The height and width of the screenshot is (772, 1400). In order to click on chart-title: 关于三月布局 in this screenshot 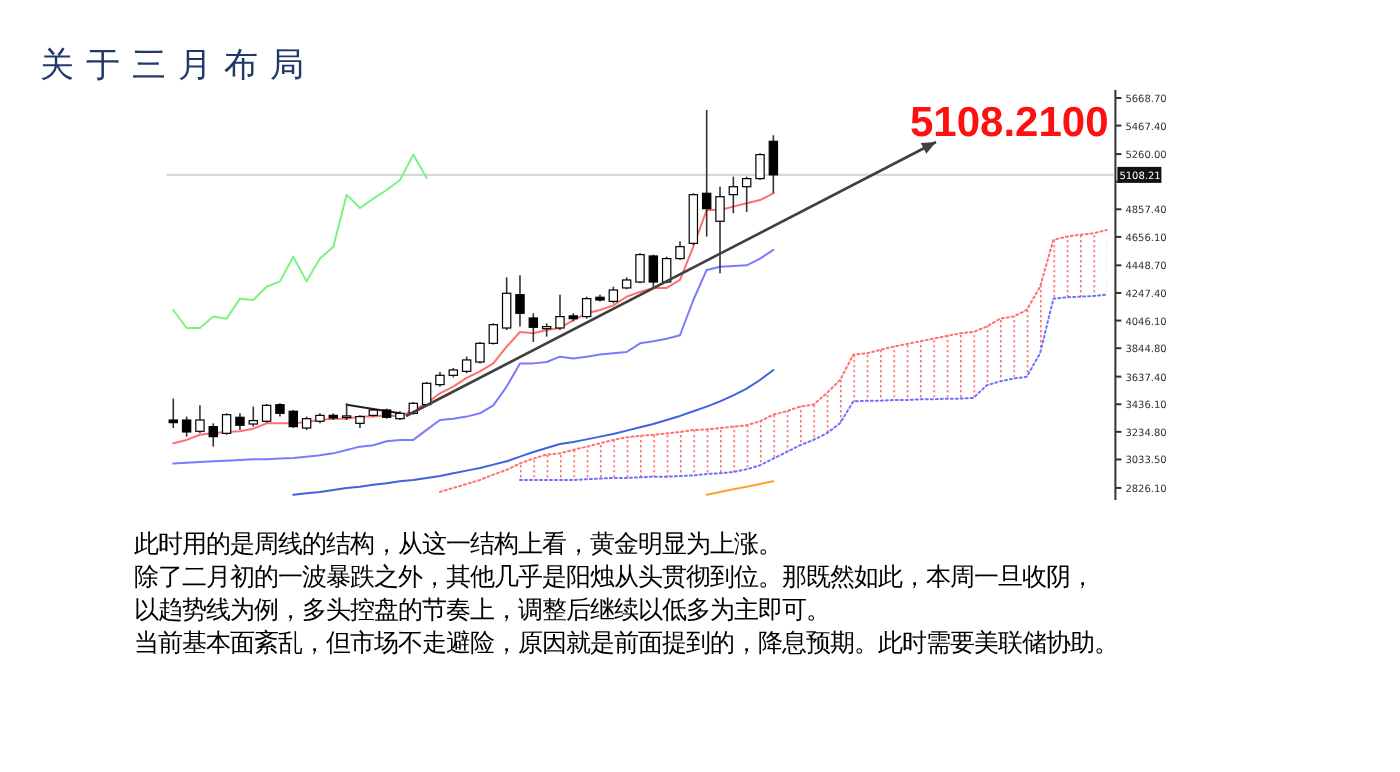, I will do `click(178, 66)`.